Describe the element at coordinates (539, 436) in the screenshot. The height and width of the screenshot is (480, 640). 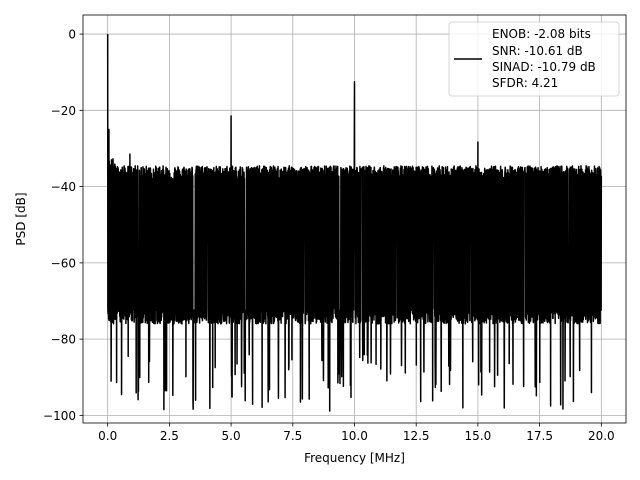
I see `x-tick-label: 17.5` at that location.